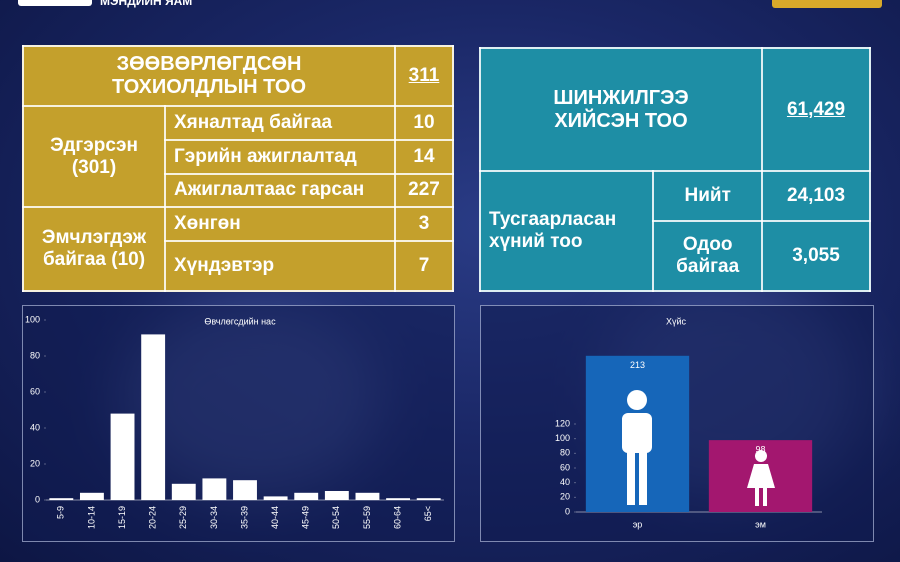 This screenshot has width=900, height=562. I want to click on row-label: Одоо байгаа, so click(708, 256).